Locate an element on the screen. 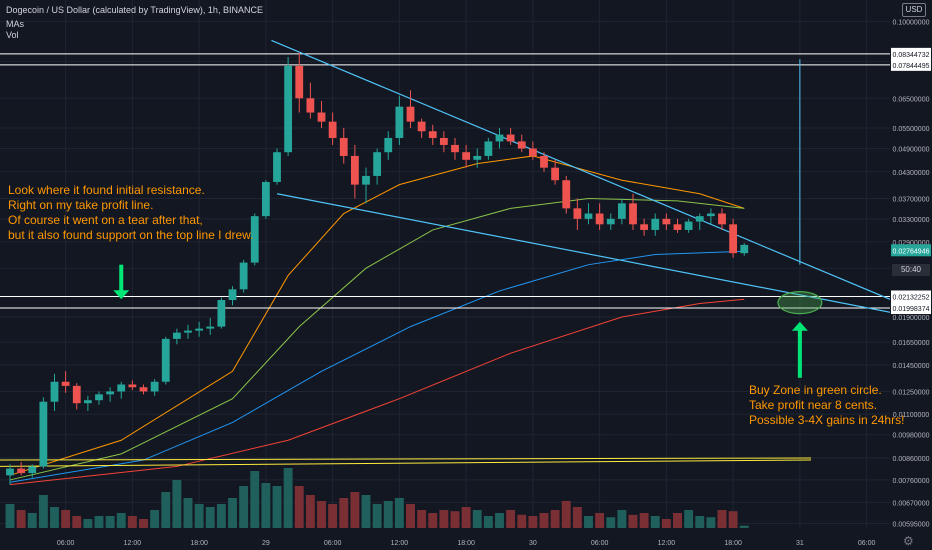 The image size is (932, 550). price-tick-label: 0.03700000 is located at coordinates (911, 199).